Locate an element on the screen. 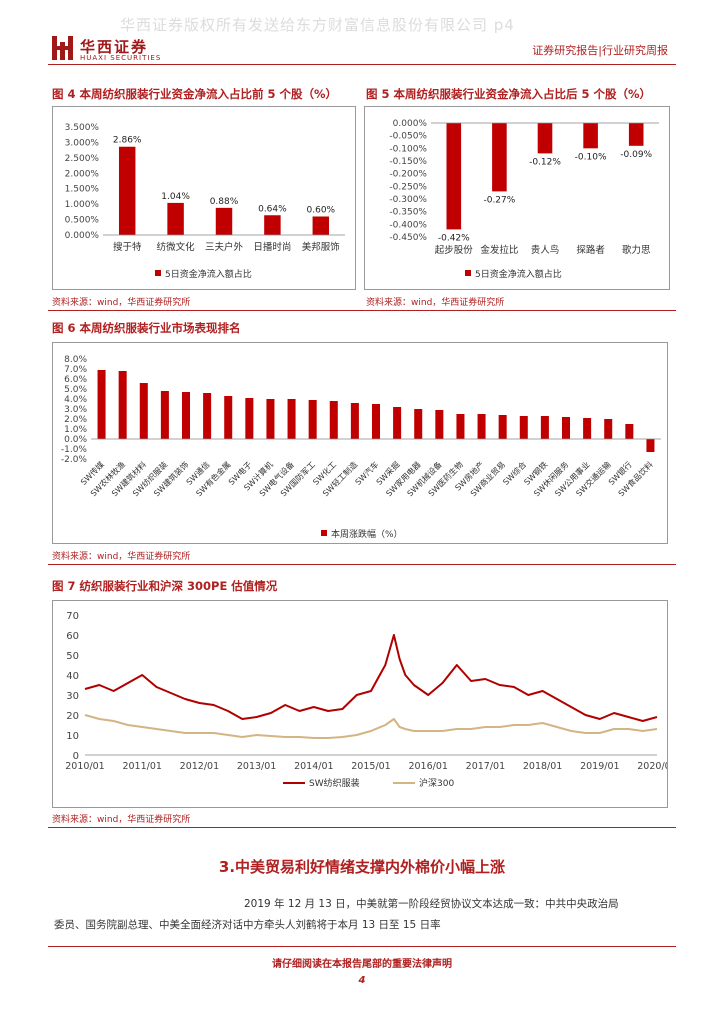 The width and height of the screenshot is (724, 1024). x-tick-label: 2020/01 is located at coordinates (652, 766).